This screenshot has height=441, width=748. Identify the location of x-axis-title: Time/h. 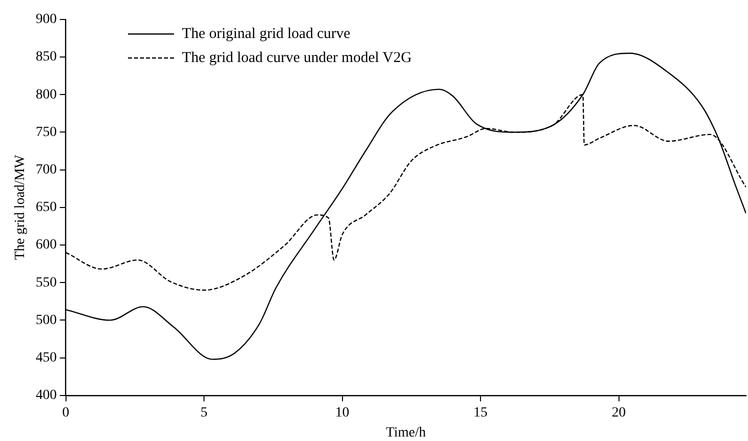
(406, 432).